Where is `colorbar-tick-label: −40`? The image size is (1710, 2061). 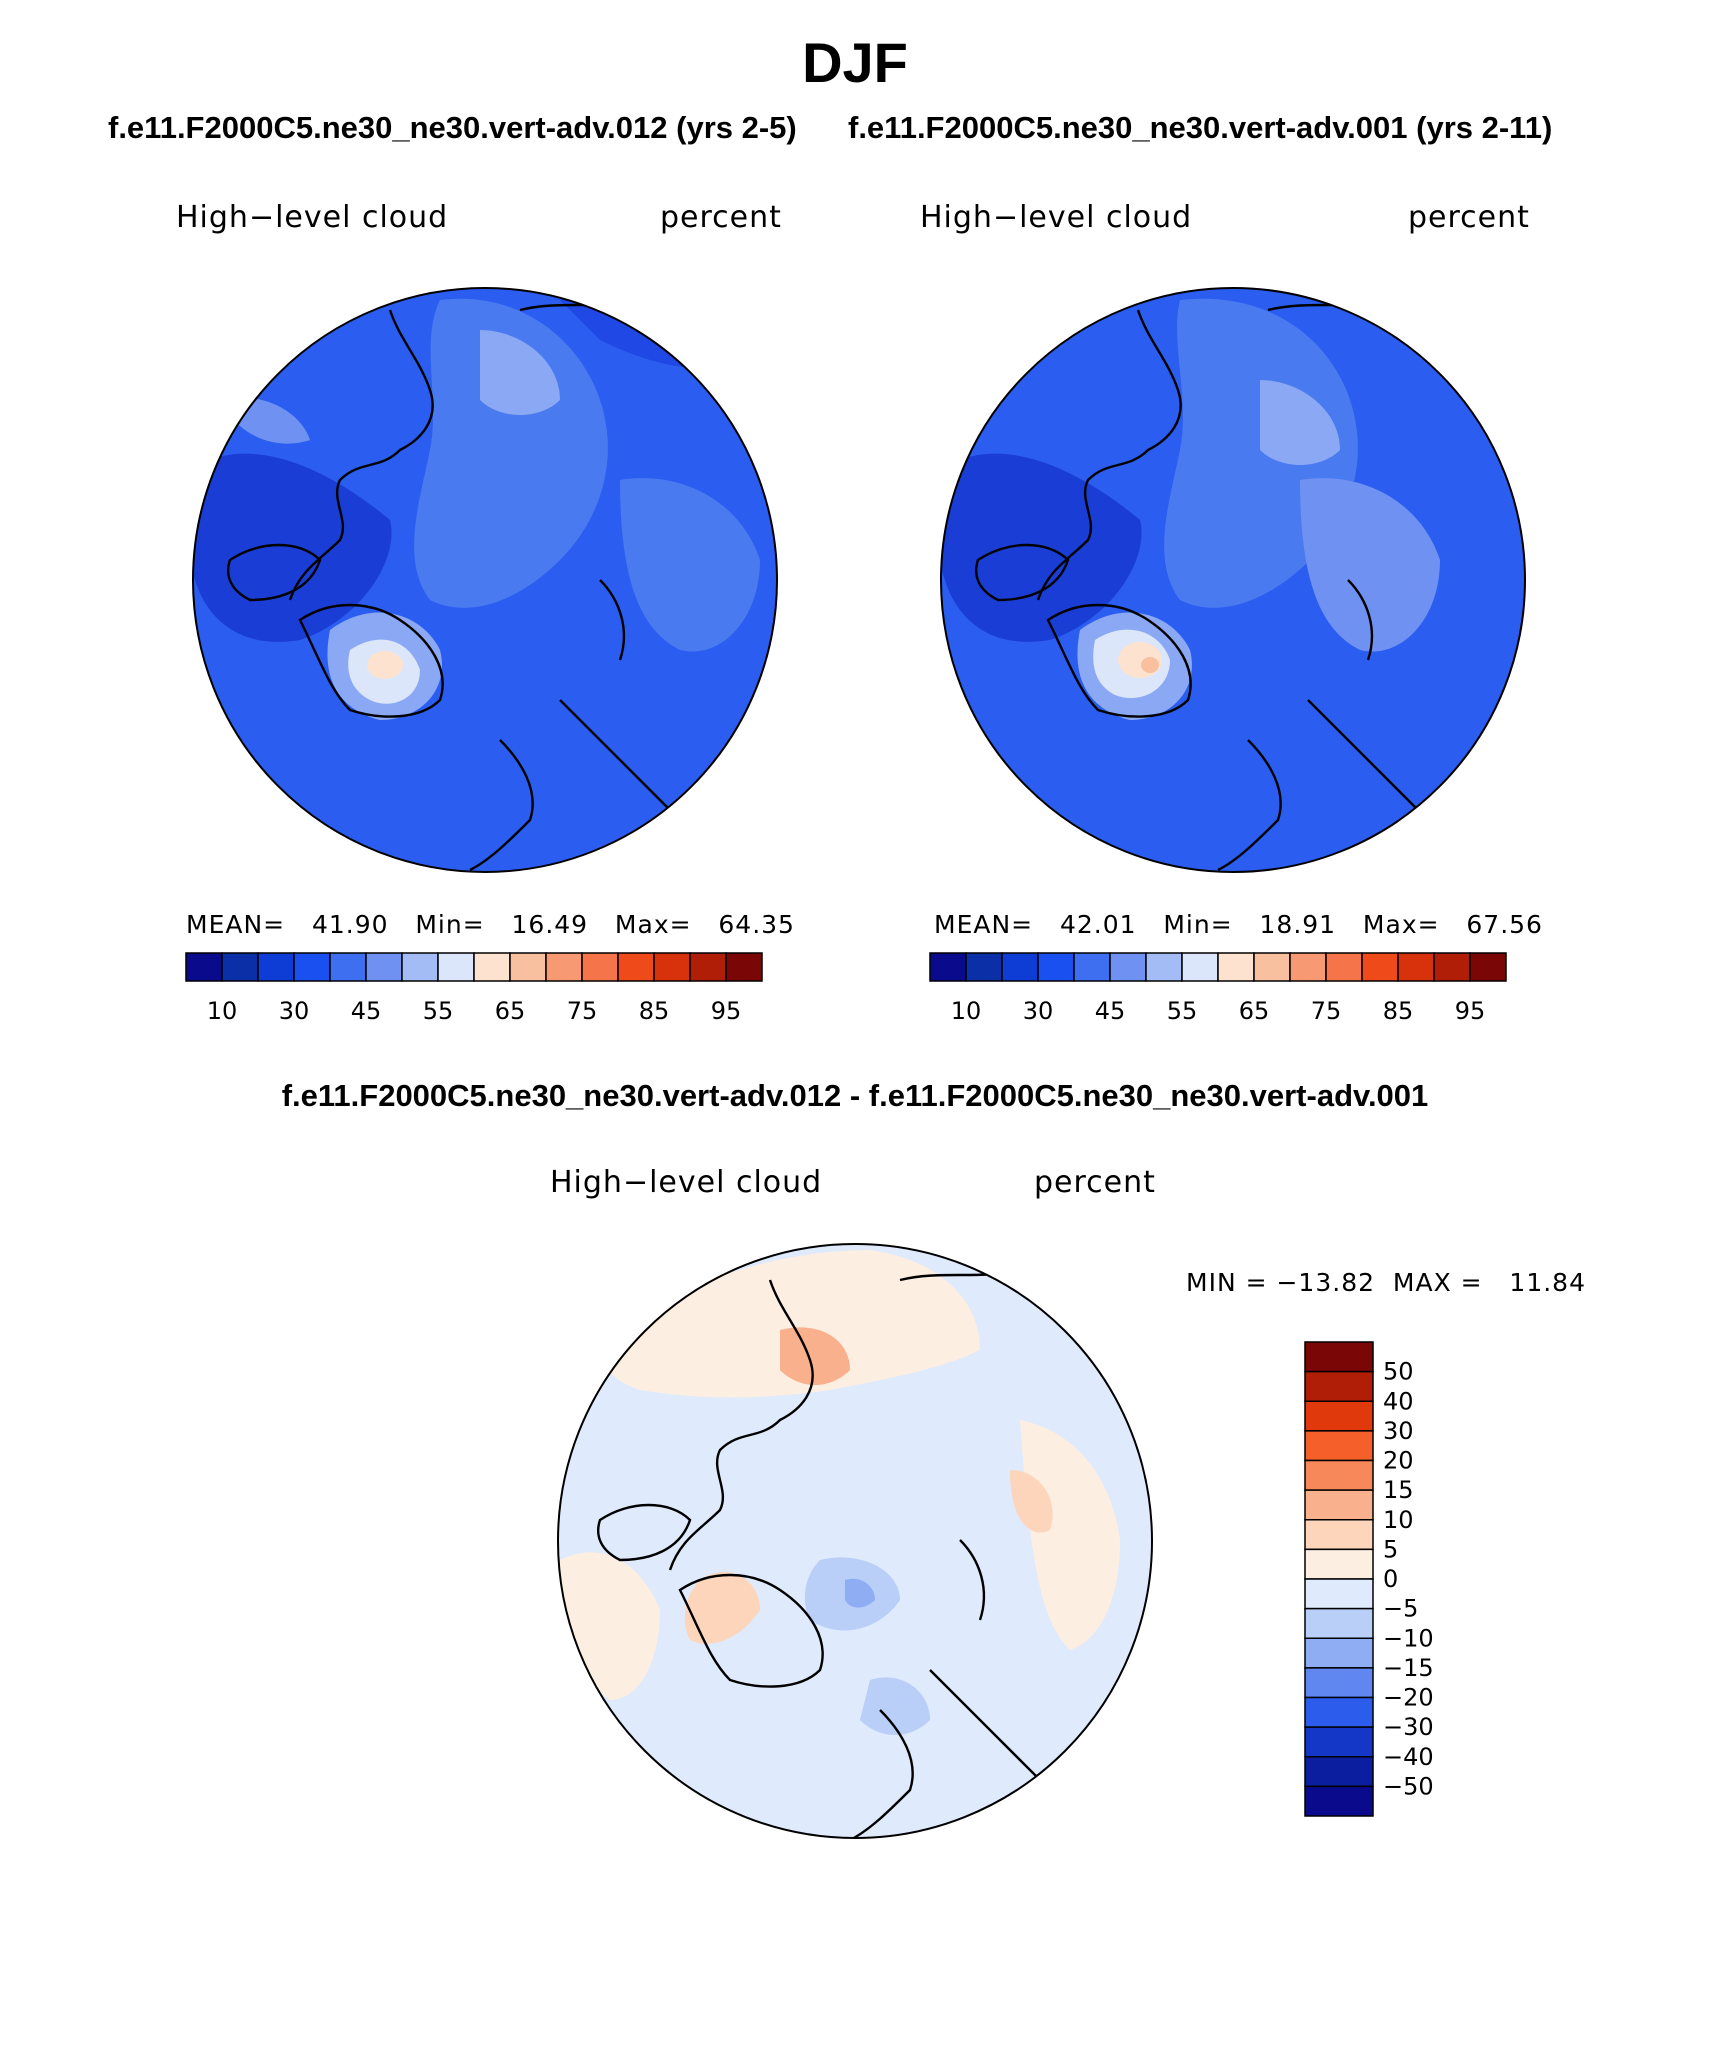
colorbar-tick-label: −40 is located at coordinates (1408, 1757).